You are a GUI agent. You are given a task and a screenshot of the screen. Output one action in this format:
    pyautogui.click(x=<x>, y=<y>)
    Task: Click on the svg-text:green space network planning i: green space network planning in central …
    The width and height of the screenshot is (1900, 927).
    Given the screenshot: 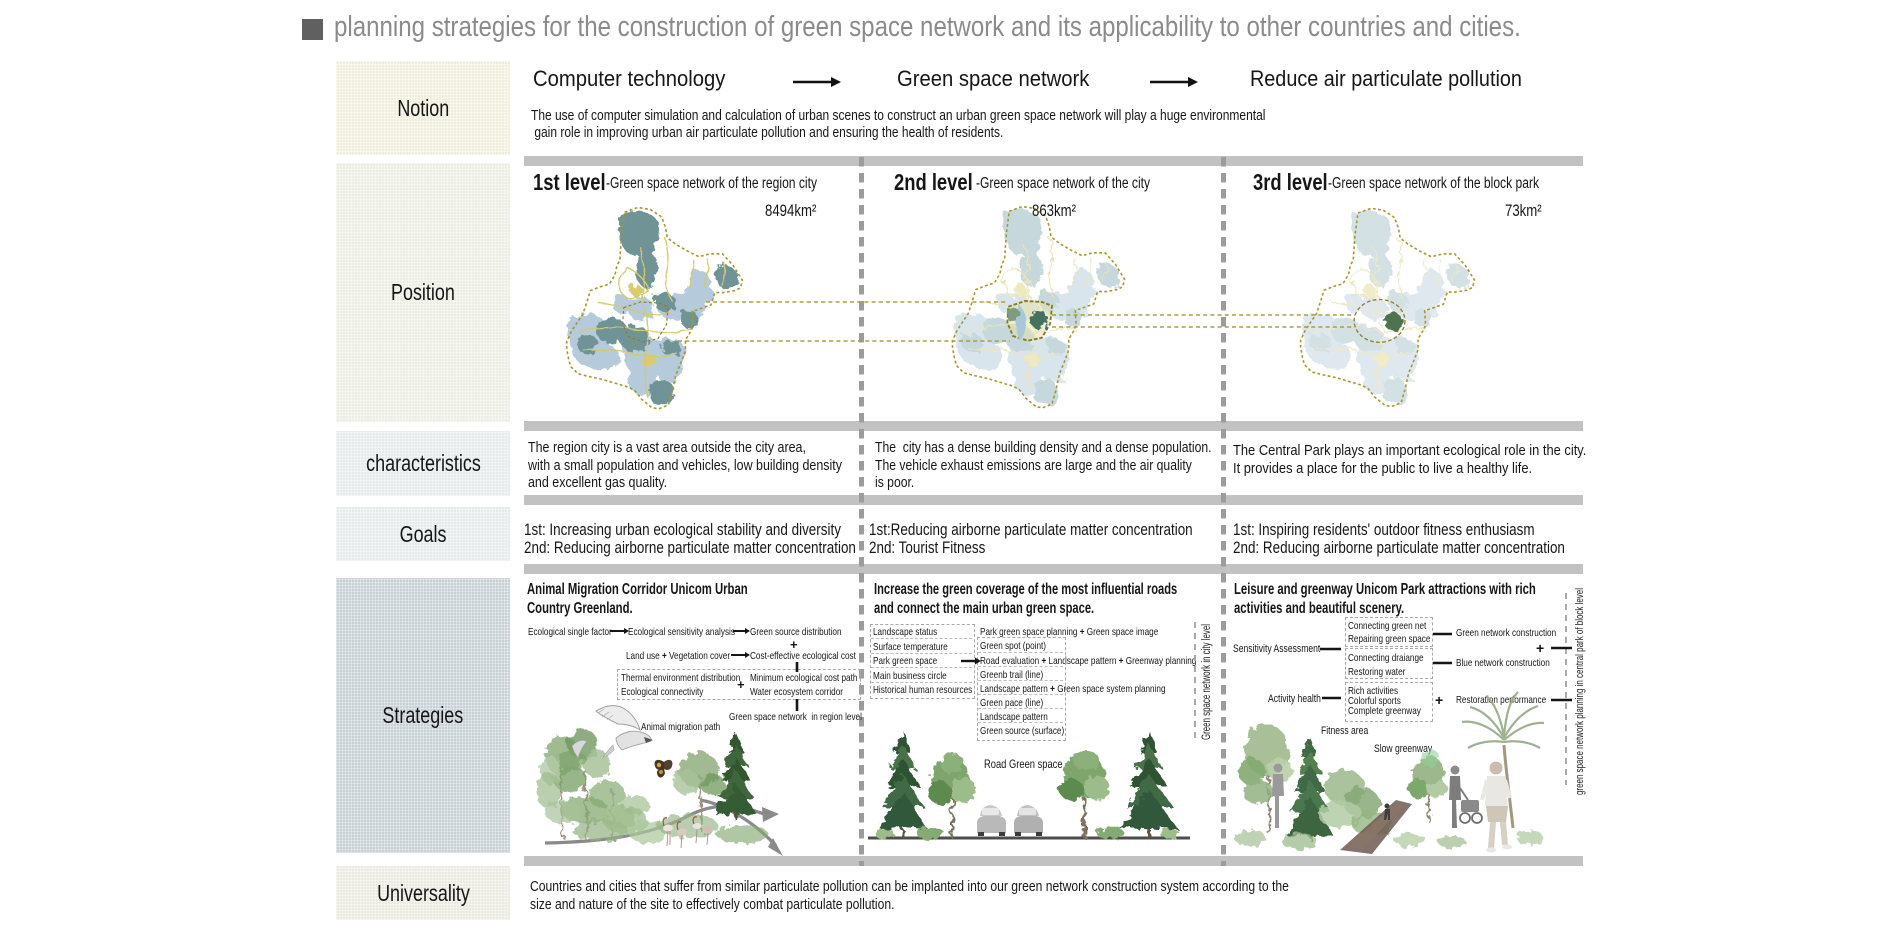 What is the action you would take?
    pyautogui.click(x=1580, y=691)
    